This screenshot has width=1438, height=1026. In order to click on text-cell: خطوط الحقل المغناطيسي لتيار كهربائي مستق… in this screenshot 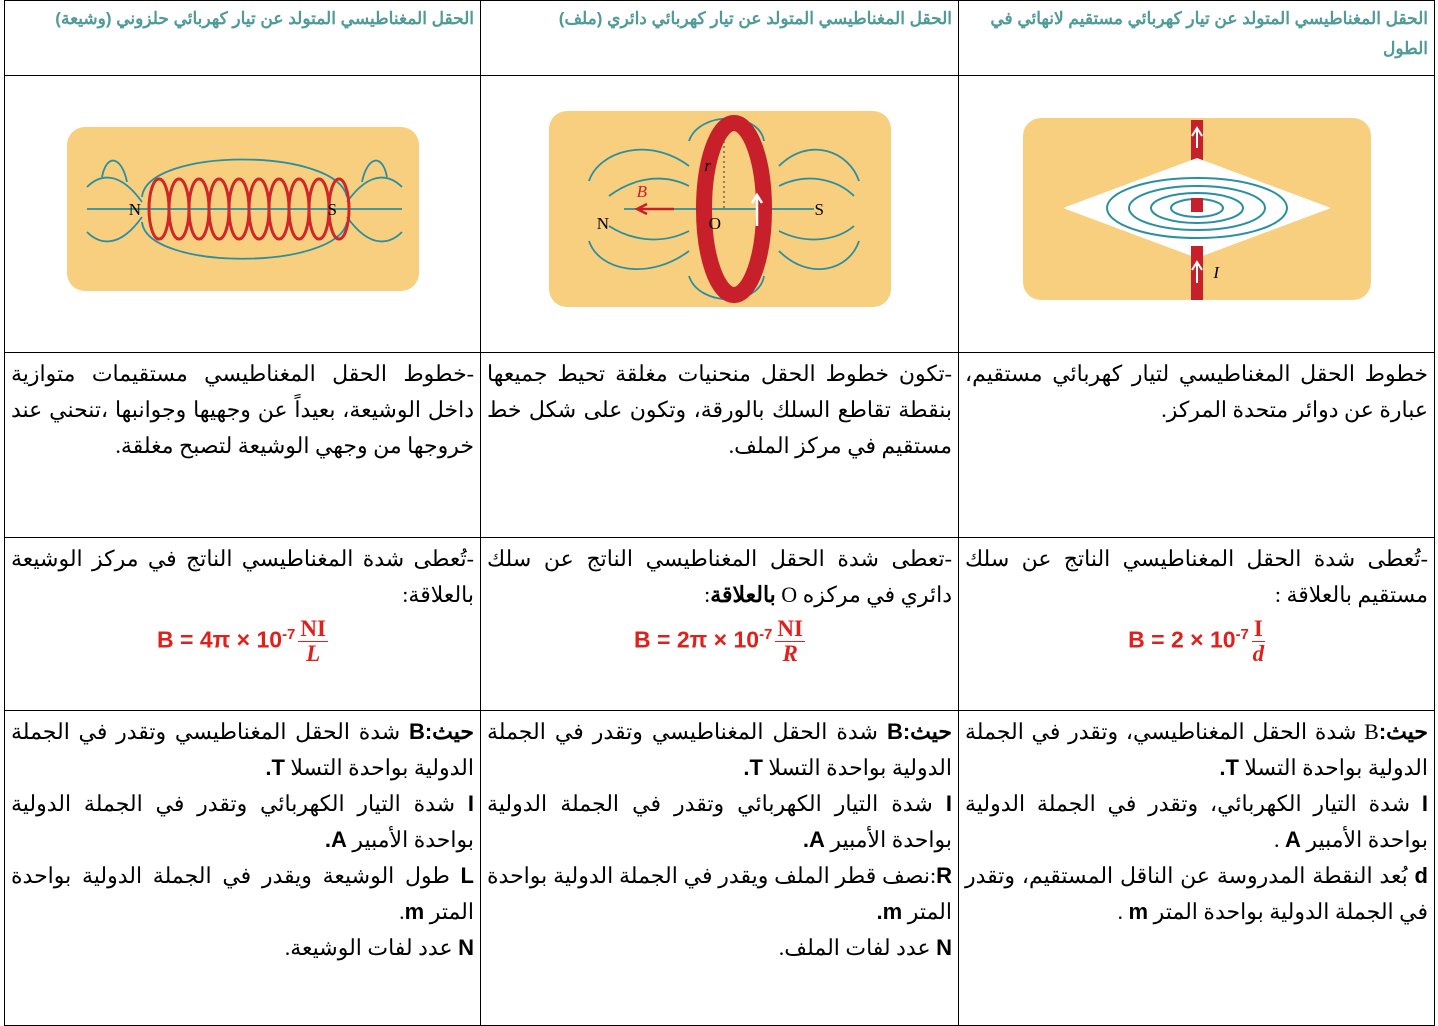, I will do `click(1196, 445)`.